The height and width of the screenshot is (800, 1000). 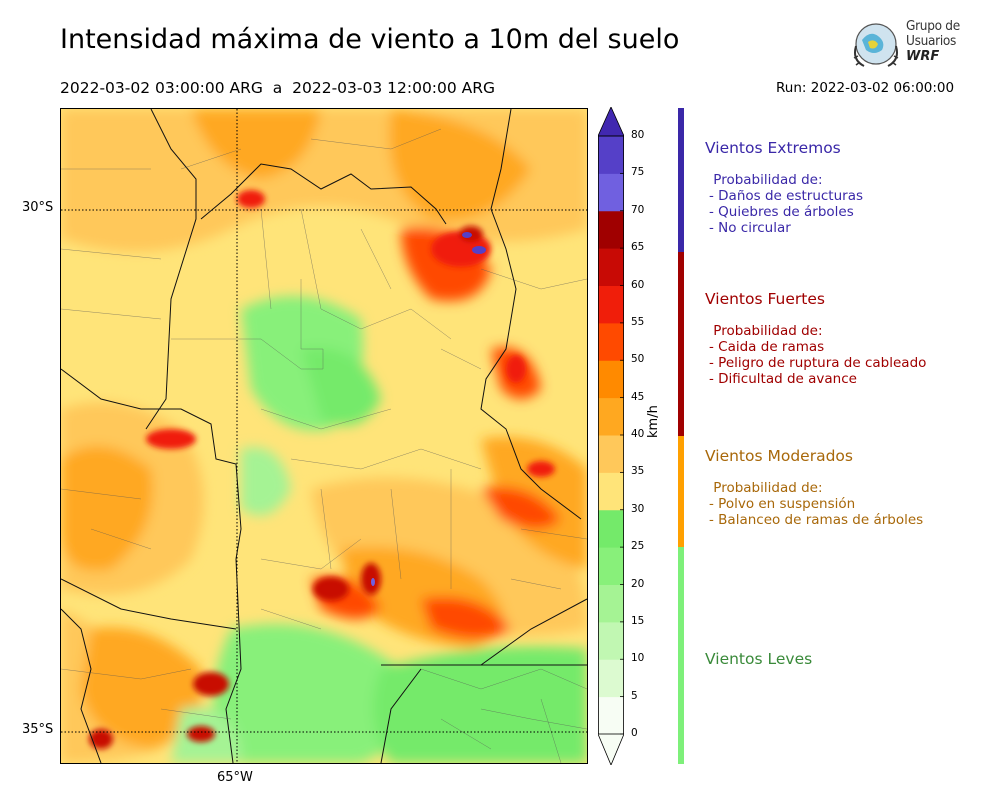 What do you see at coordinates (235, 777) in the screenshot?
I see `lon-label-65w: 65°W` at bounding box center [235, 777].